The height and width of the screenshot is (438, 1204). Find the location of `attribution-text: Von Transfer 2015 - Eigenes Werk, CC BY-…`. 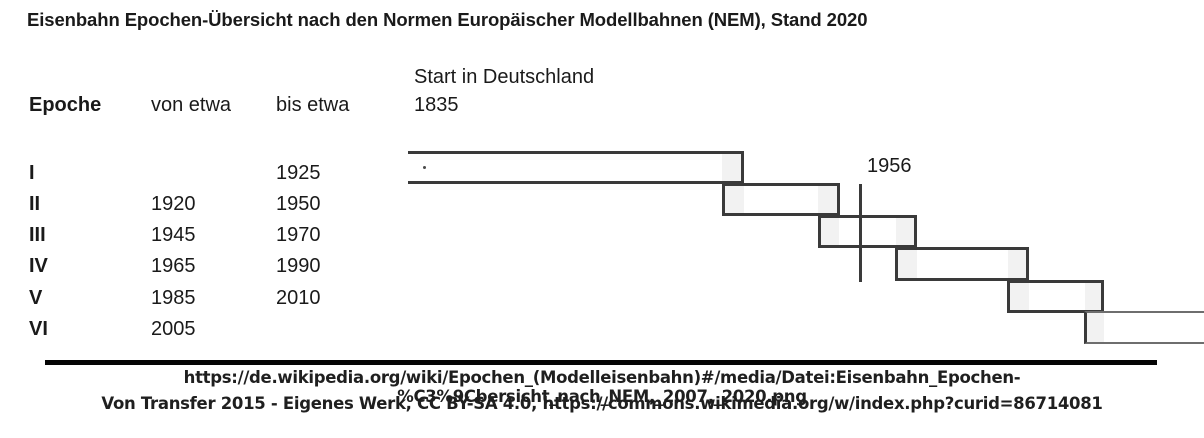

attribution-text: Von Transfer 2015 - Eigenes Werk, CC BY-… is located at coordinates (602, 403).